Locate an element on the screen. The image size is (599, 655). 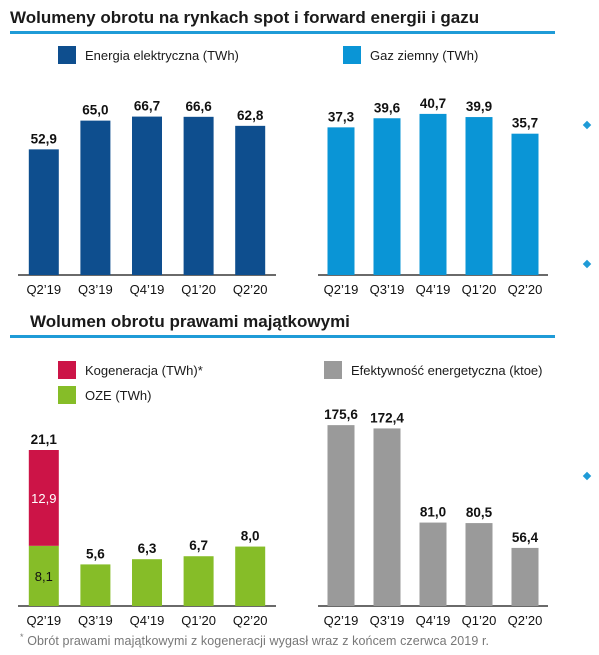
energia-tick-label: Q1’20 is located at coordinates (198, 289).